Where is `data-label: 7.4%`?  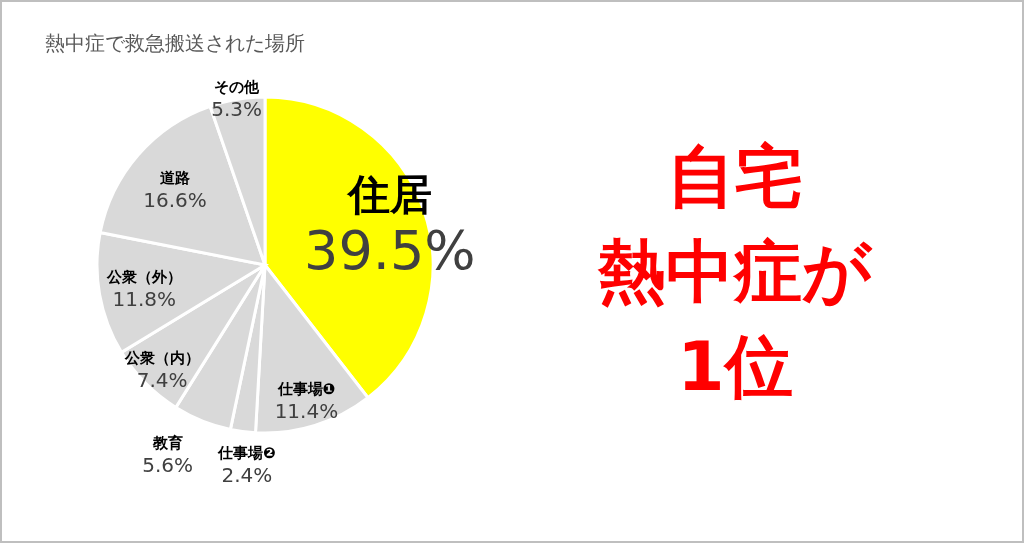
data-label: 7.4% is located at coordinates (162, 379).